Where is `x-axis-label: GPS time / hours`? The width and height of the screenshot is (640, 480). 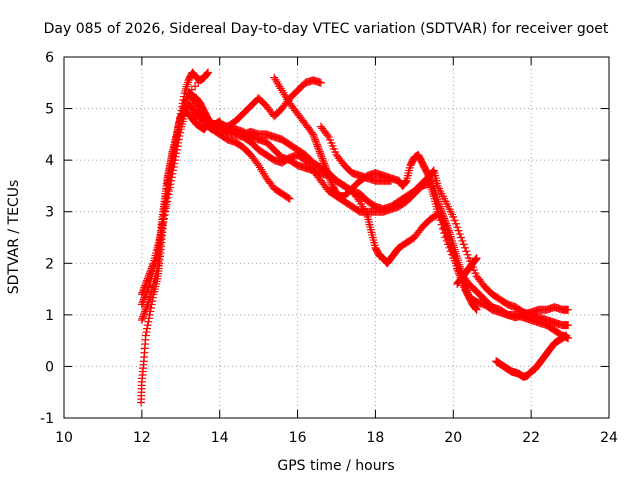
x-axis-label: GPS time / hours is located at coordinates (335, 466).